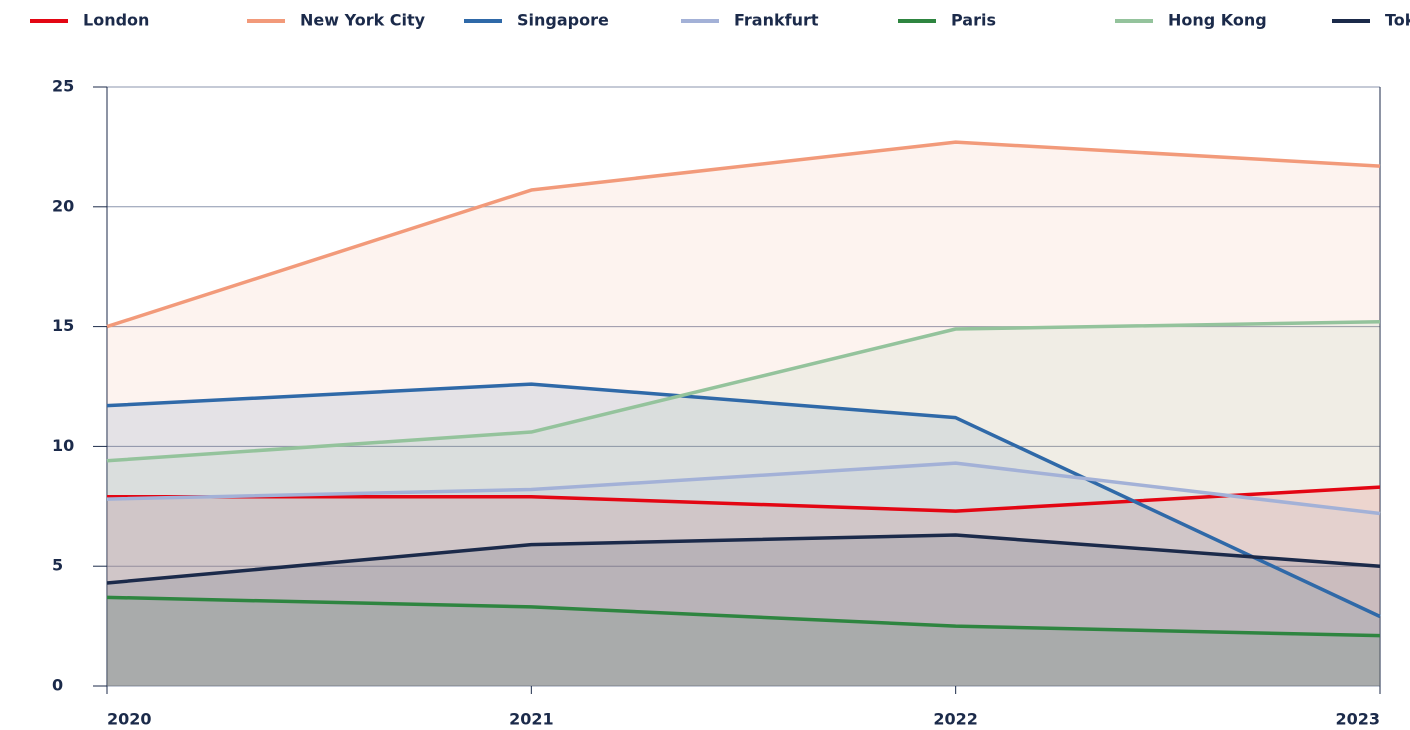  Describe the element at coordinates (531, 719) in the screenshot. I see `x-tick-label: 2021` at that location.